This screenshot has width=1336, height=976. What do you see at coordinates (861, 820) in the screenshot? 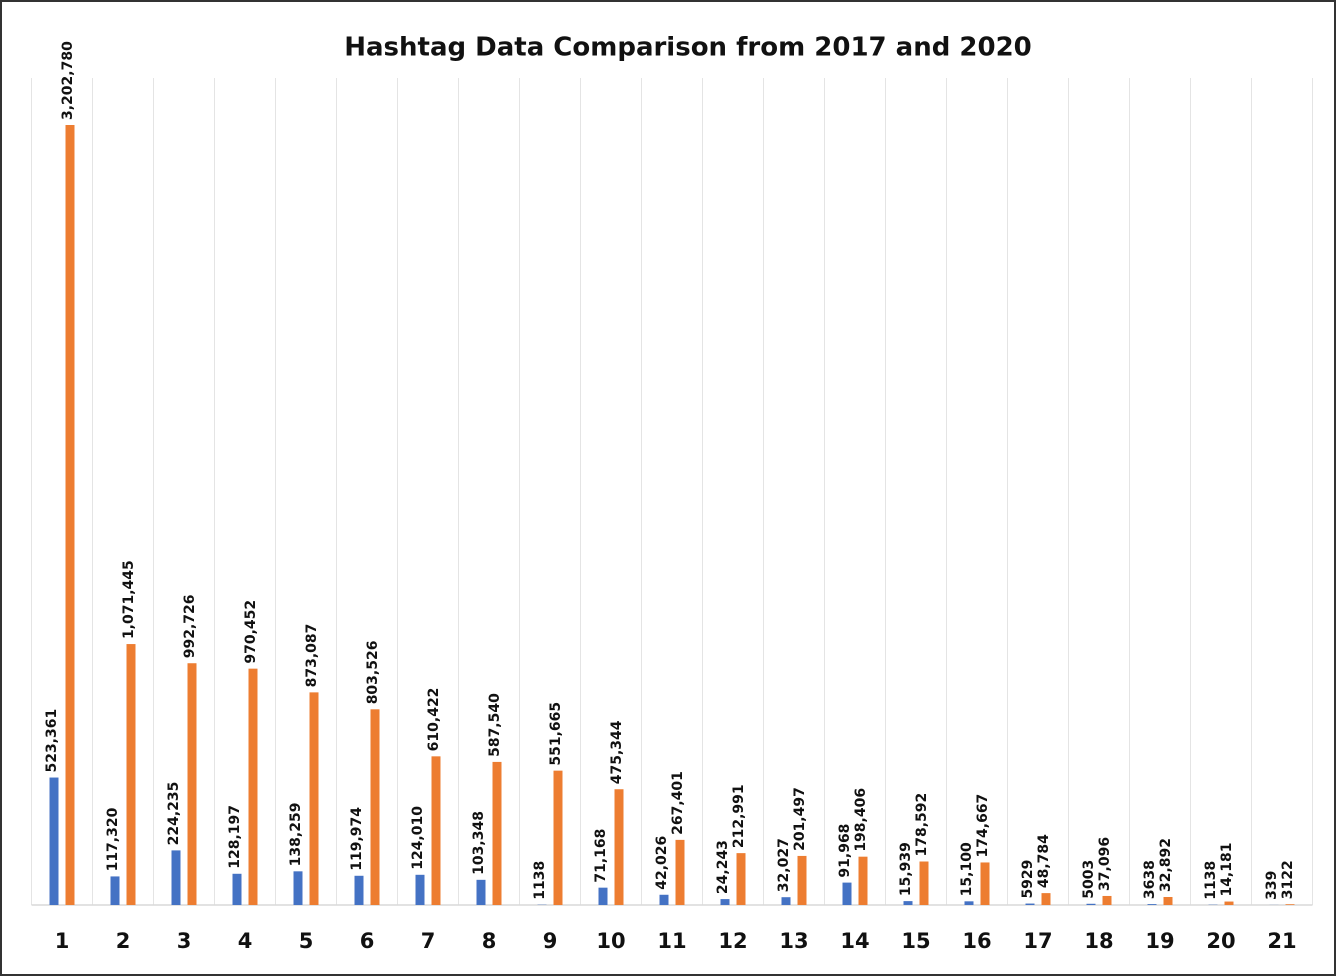
I see `value-label: 198,406` at bounding box center [861, 820].